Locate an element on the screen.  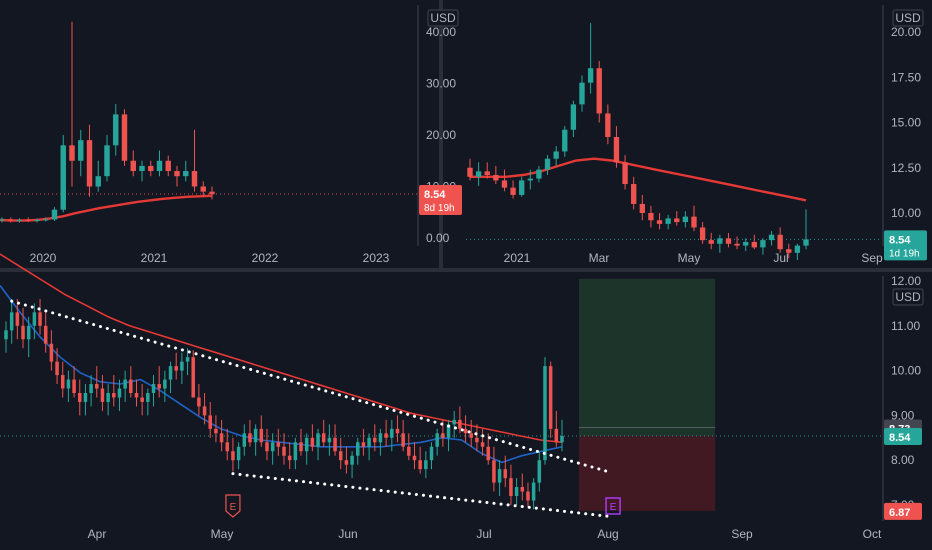
earnings-marker: E is located at coordinates (233, 506).